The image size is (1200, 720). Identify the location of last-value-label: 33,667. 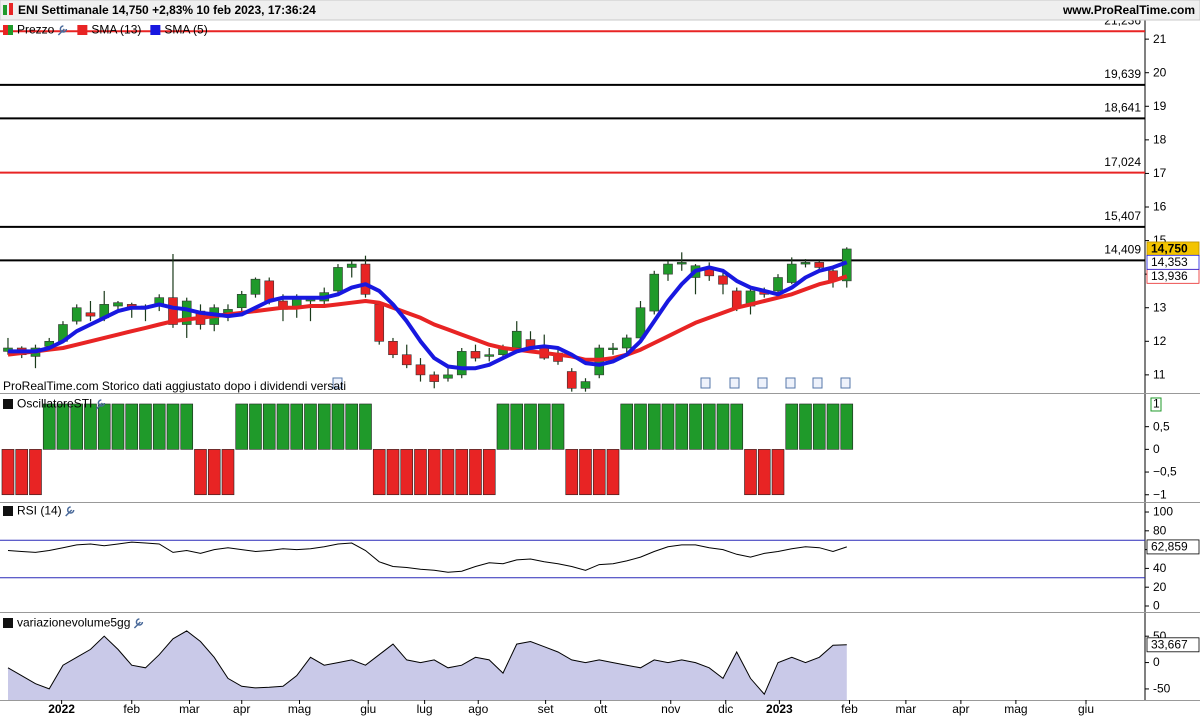
(1169, 644).